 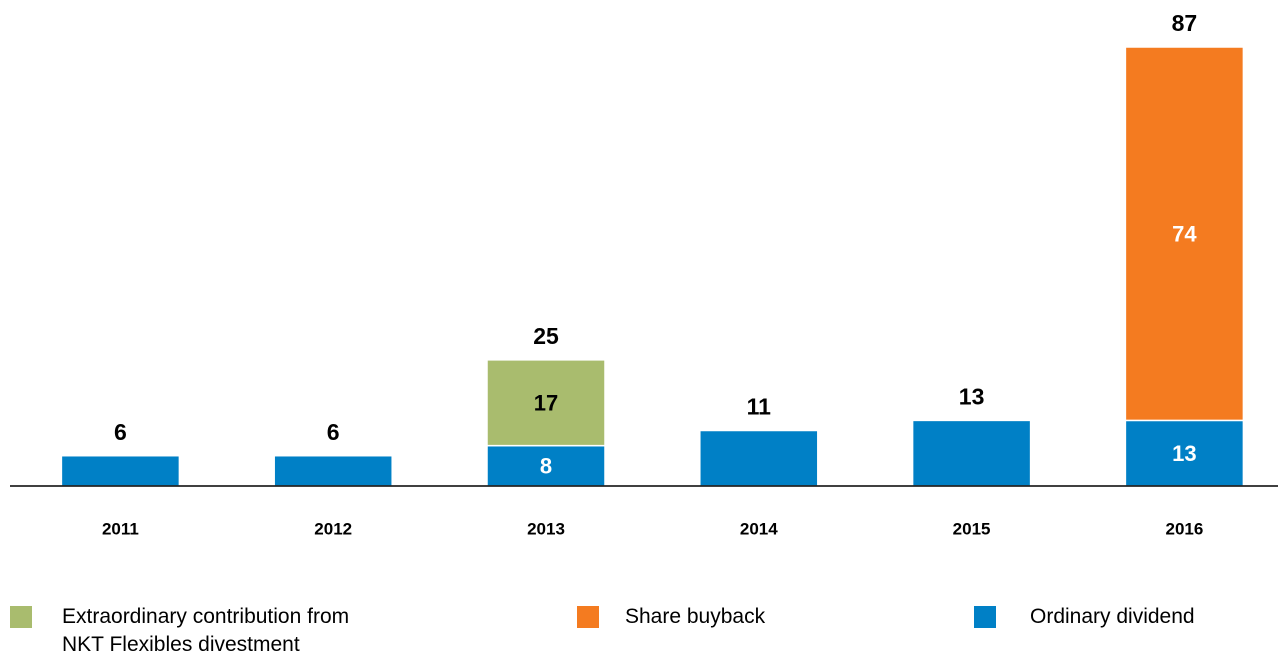 What do you see at coordinates (333, 528) in the screenshot?
I see `x-tick-label: 2012` at bounding box center [333, 528].